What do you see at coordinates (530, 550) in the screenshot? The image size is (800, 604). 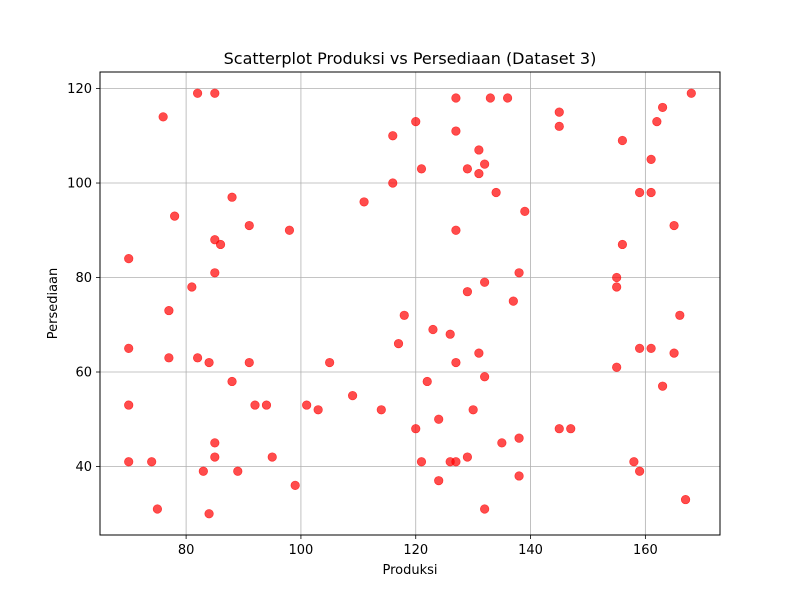 I see `x-tick-label: 140` at bounding box center [530, 550].